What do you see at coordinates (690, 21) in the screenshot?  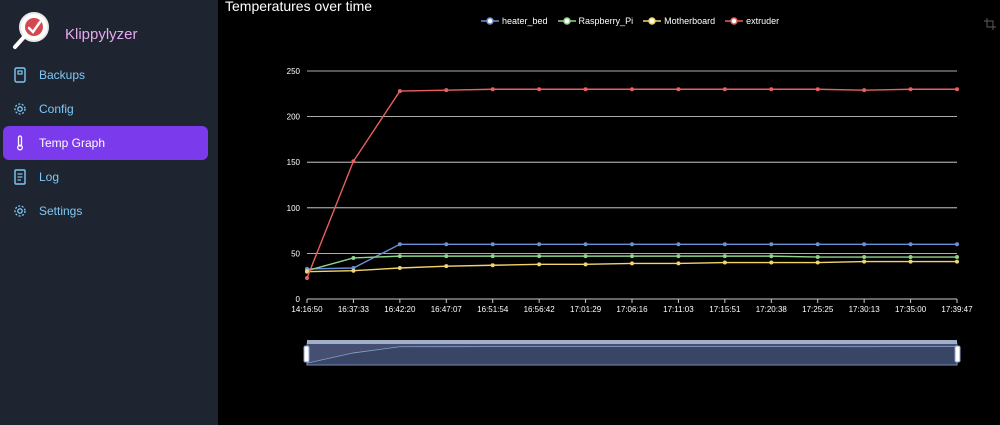 I see `legend-label: Motherboard` at bounding box center [690, 21].